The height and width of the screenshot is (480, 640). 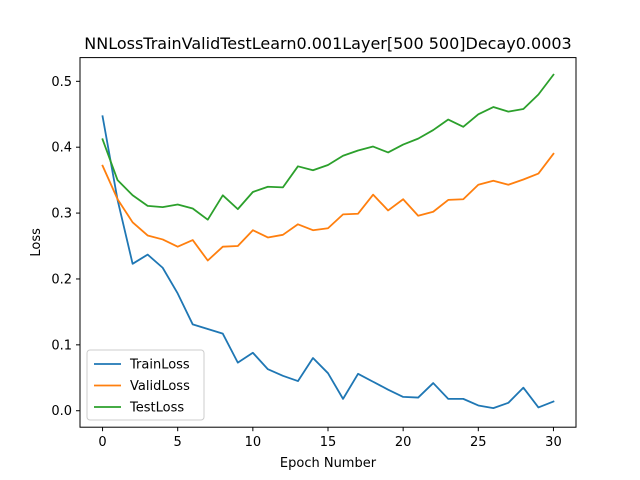 I want to click on x-tick-label: 30, so click(x=553, y=442).